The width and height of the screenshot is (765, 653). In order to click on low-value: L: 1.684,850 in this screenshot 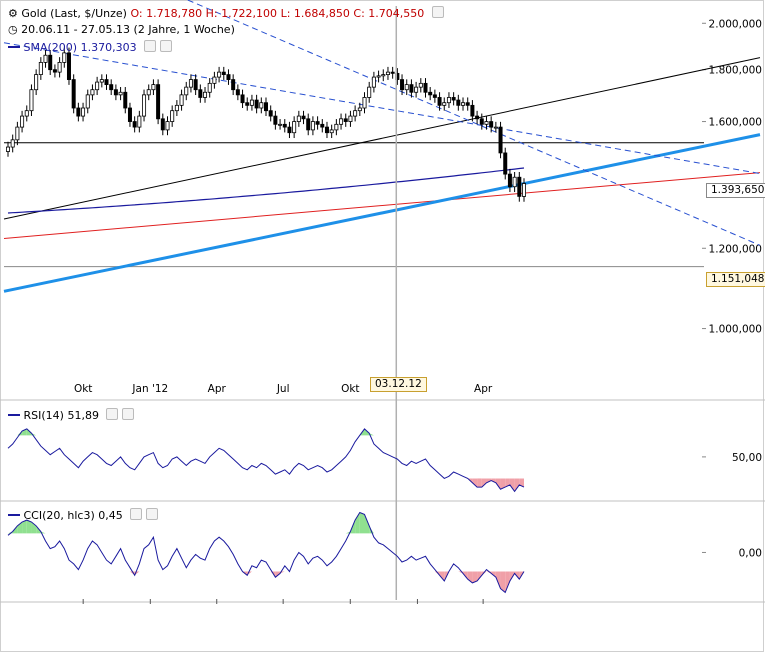, I will do `click(315, 13)`.